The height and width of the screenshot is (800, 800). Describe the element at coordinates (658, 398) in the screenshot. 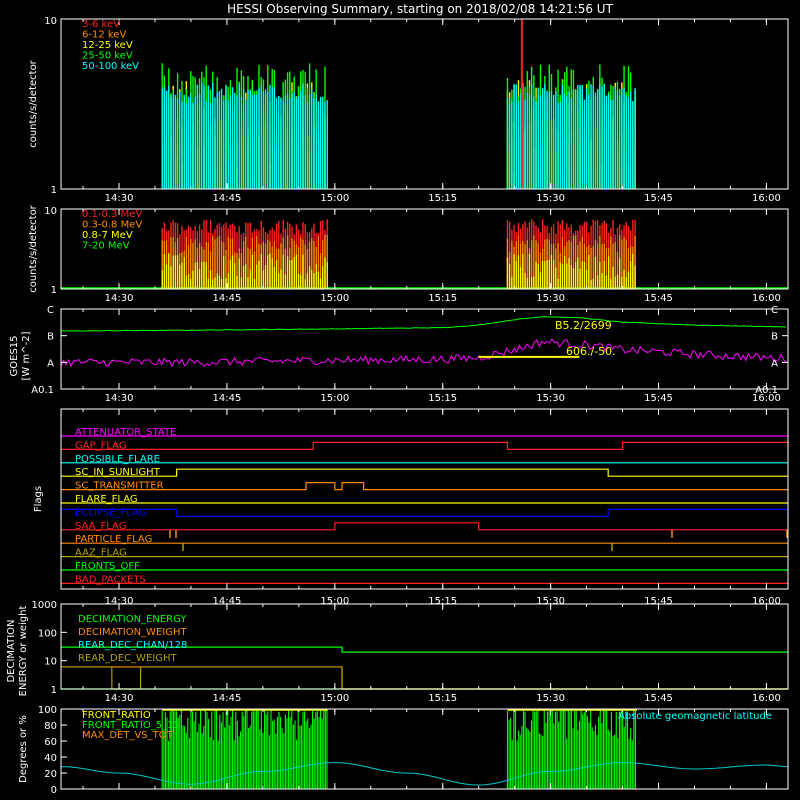

I see `x-tick-label-goes: 15:45` at that location.